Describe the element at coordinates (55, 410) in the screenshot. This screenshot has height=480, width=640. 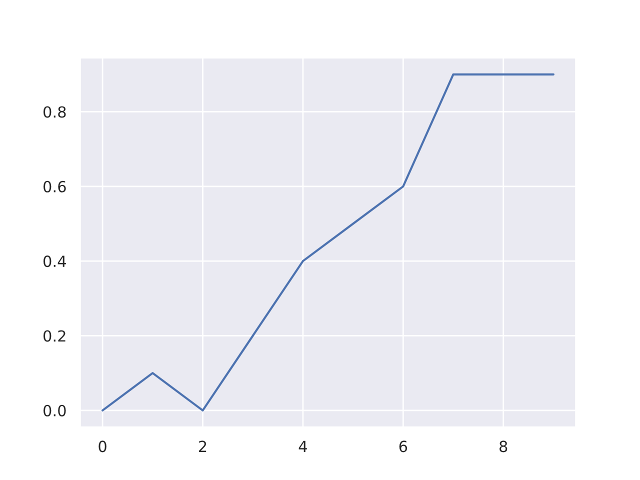
I see `y-tick-label: 0.0` at that location.